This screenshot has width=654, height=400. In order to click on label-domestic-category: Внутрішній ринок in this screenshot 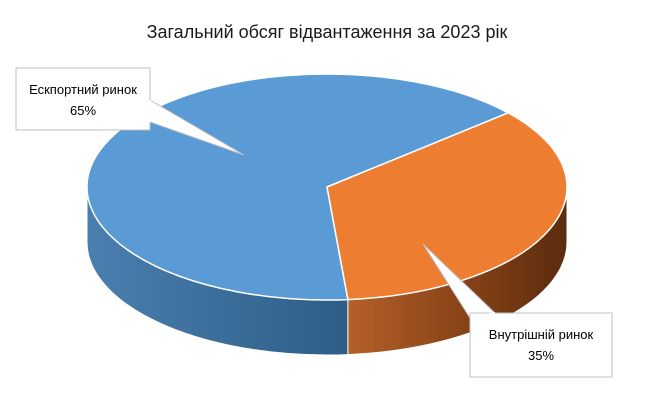, I will do `click(541, 334)`.